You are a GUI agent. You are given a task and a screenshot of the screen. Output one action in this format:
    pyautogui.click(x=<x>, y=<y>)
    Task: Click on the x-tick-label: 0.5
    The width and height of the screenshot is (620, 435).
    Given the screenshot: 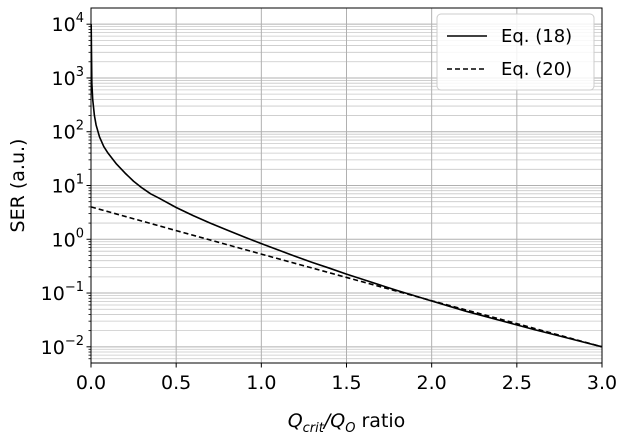 What is the action you would take?
    pyautogui.click(x=176, y=383)
    